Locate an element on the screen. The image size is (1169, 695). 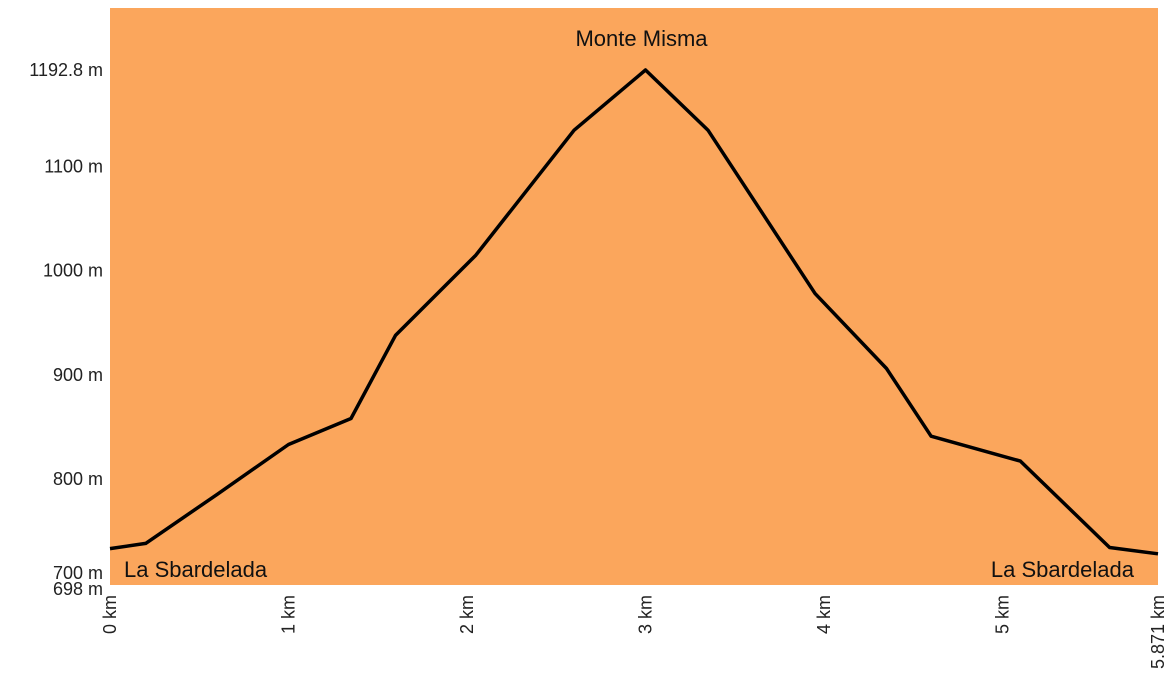
x-tick-label: 5 km is located at coordinates (1003, 614).